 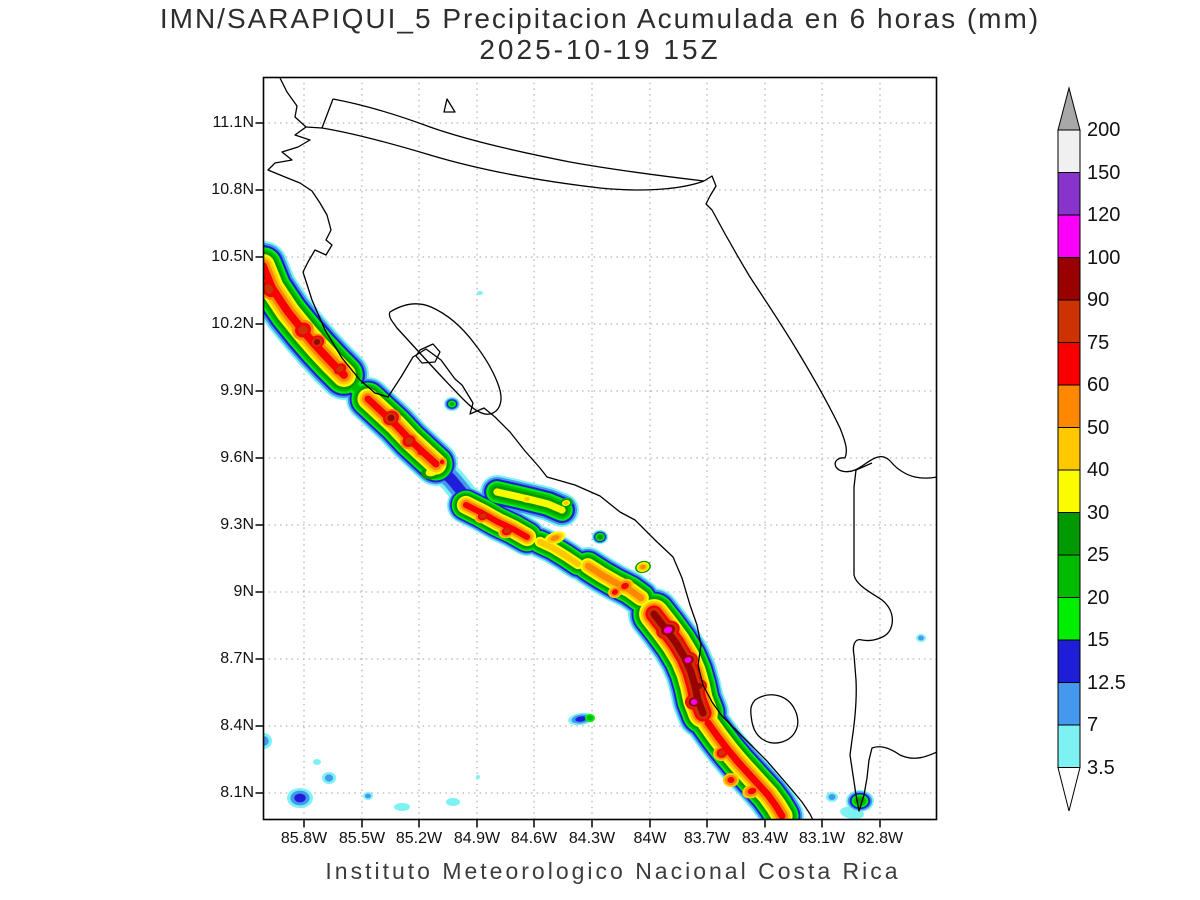 What do you see at coordinates (1098, 470) in the screenshot?
I see `colorbar-label: 40` at bounding box center [1098, 470].